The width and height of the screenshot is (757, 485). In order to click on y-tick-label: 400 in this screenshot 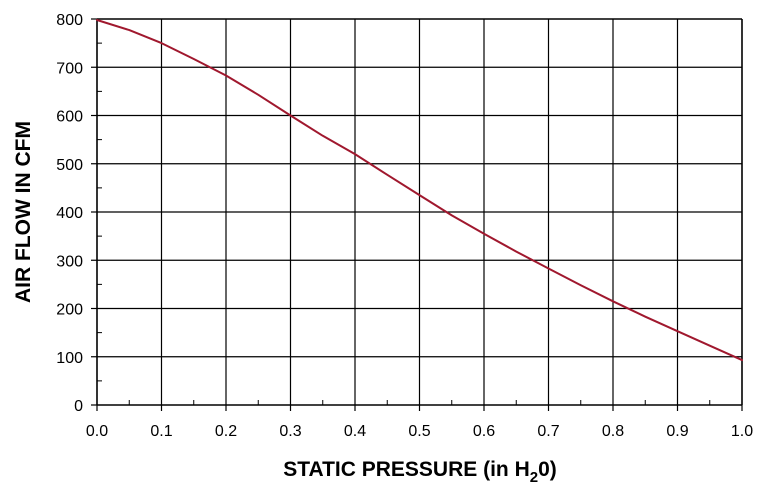, I will do `click(69, 213)`.